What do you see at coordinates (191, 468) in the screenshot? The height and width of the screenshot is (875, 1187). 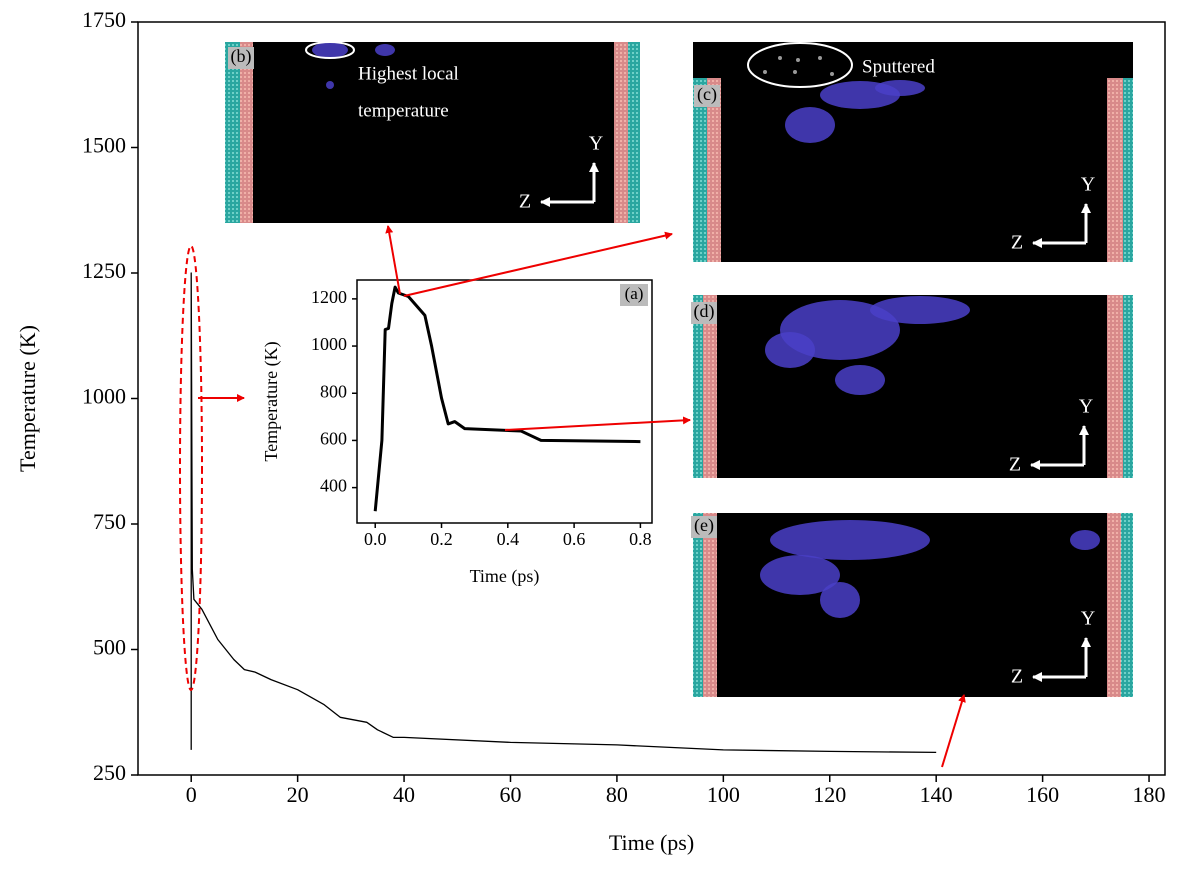 I see `highlight-ellipse` at bounding box center [191, 468].